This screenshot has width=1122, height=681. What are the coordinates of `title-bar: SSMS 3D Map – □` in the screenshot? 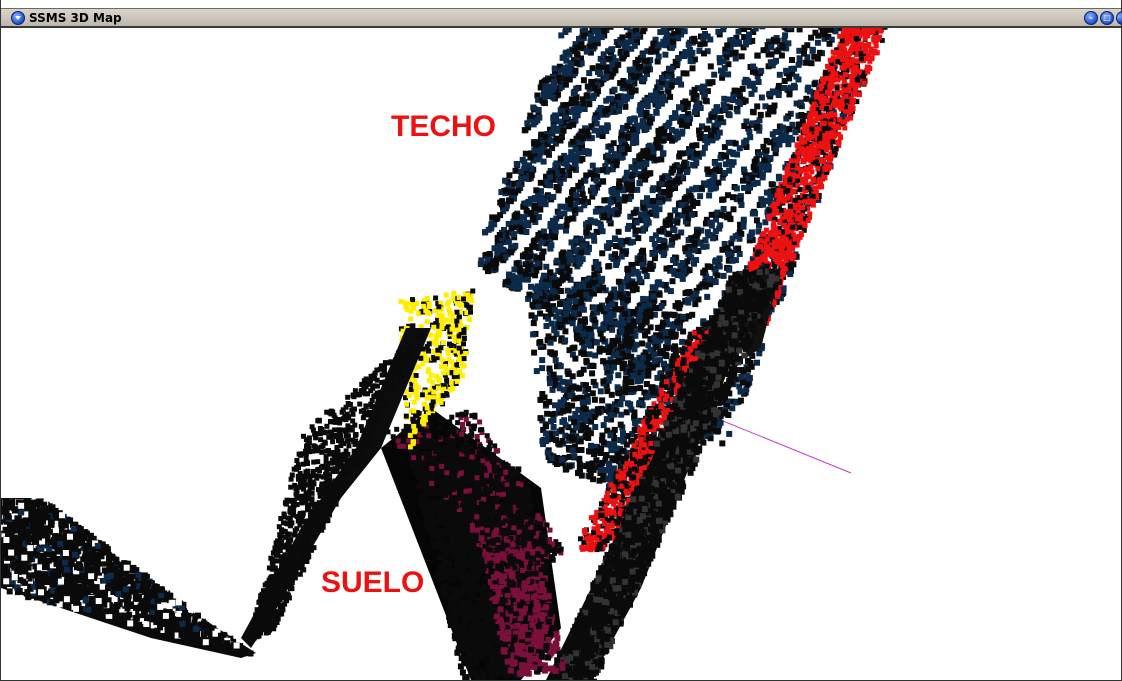 It's located at (561, 18).